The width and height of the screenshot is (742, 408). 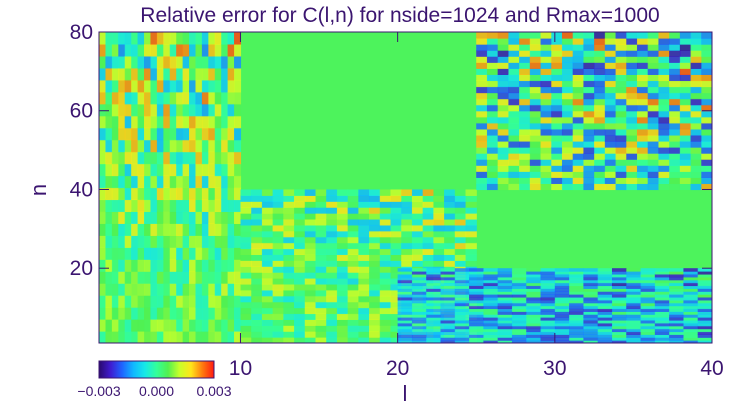 I want to click on x-tick-label: 30, so click(x=554, y=368).